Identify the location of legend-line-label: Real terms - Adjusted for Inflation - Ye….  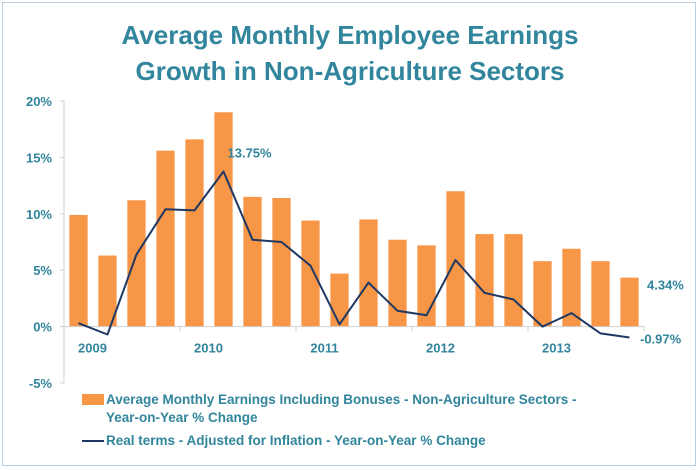
(296, 440).